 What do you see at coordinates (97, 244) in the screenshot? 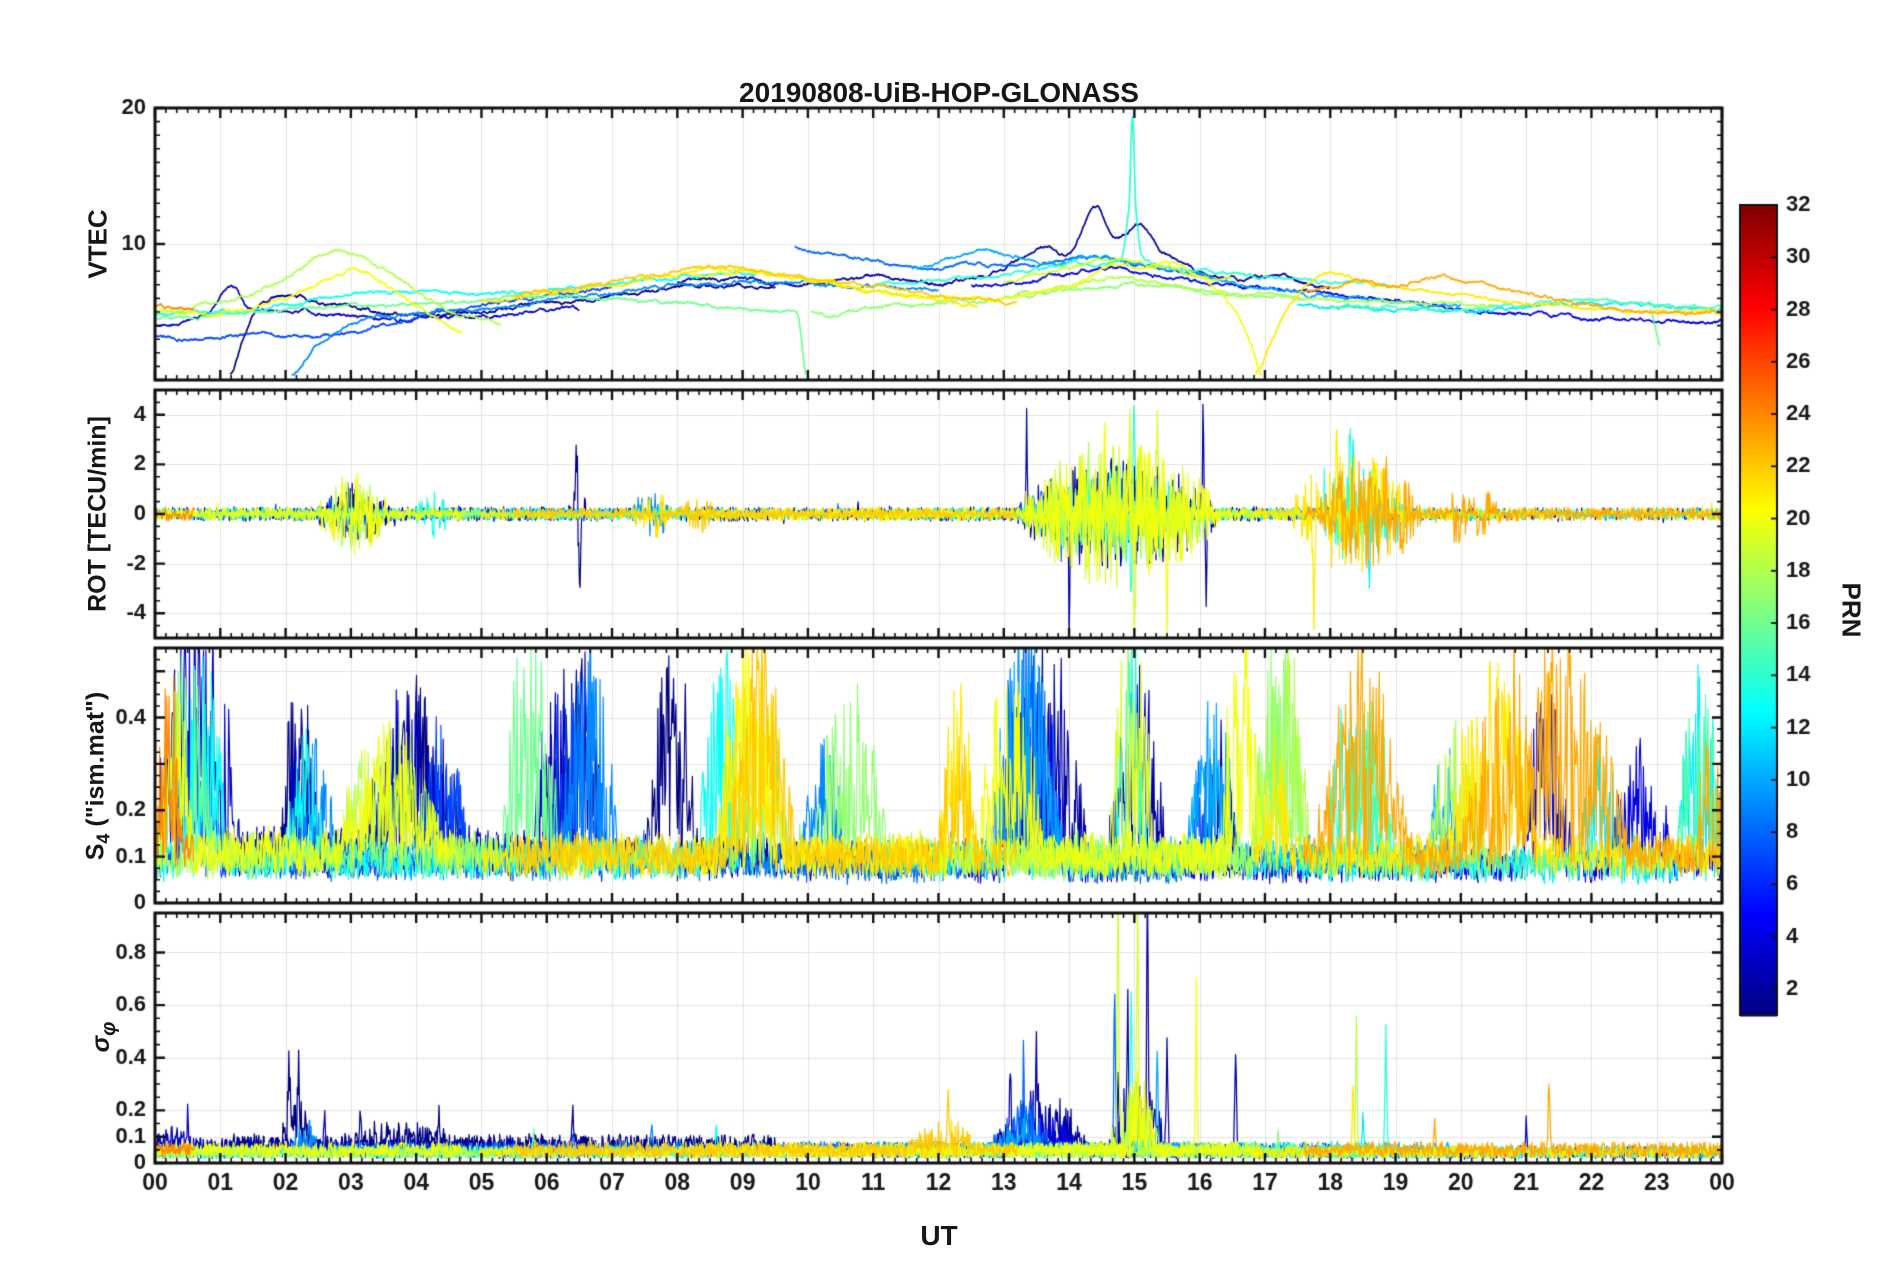
I see `vtec-axis-label: VTEC` at bounding box center [97, 244].